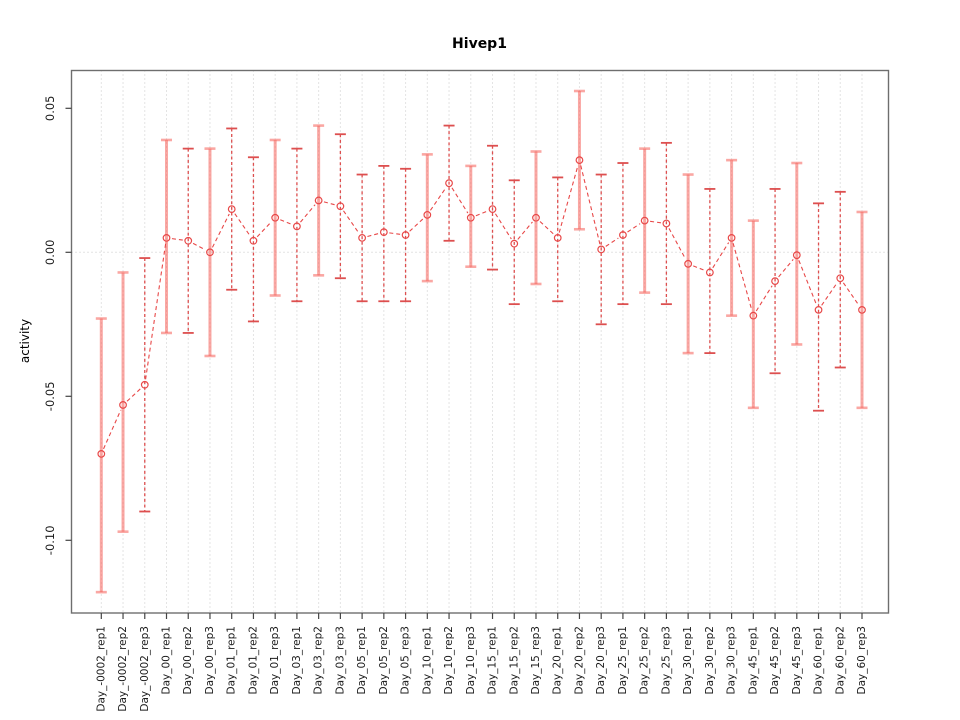  I want to click on x-tick-label: Day_15_rep2, so click(514, 660).